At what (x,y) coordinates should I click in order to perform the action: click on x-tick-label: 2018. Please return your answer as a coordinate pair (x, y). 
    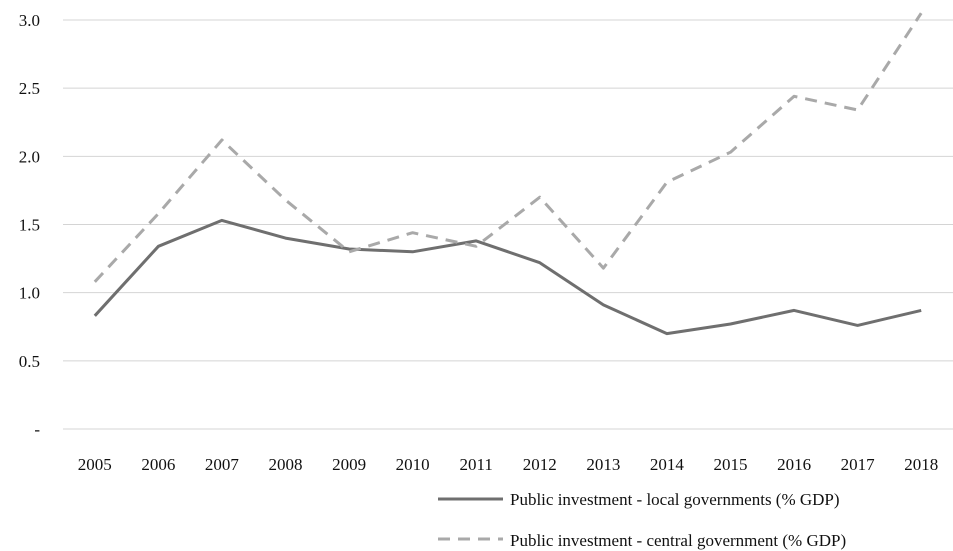
    Looking at the image, I should click on (921, 464).